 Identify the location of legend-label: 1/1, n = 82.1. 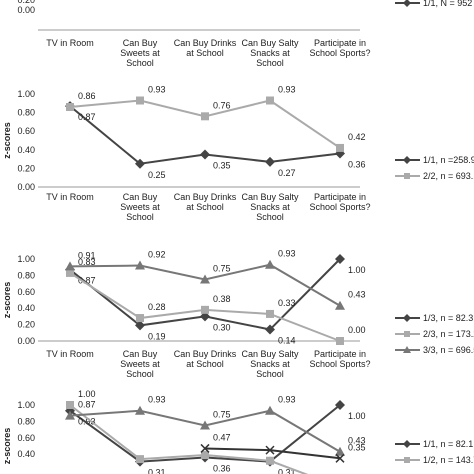
(448, 444).